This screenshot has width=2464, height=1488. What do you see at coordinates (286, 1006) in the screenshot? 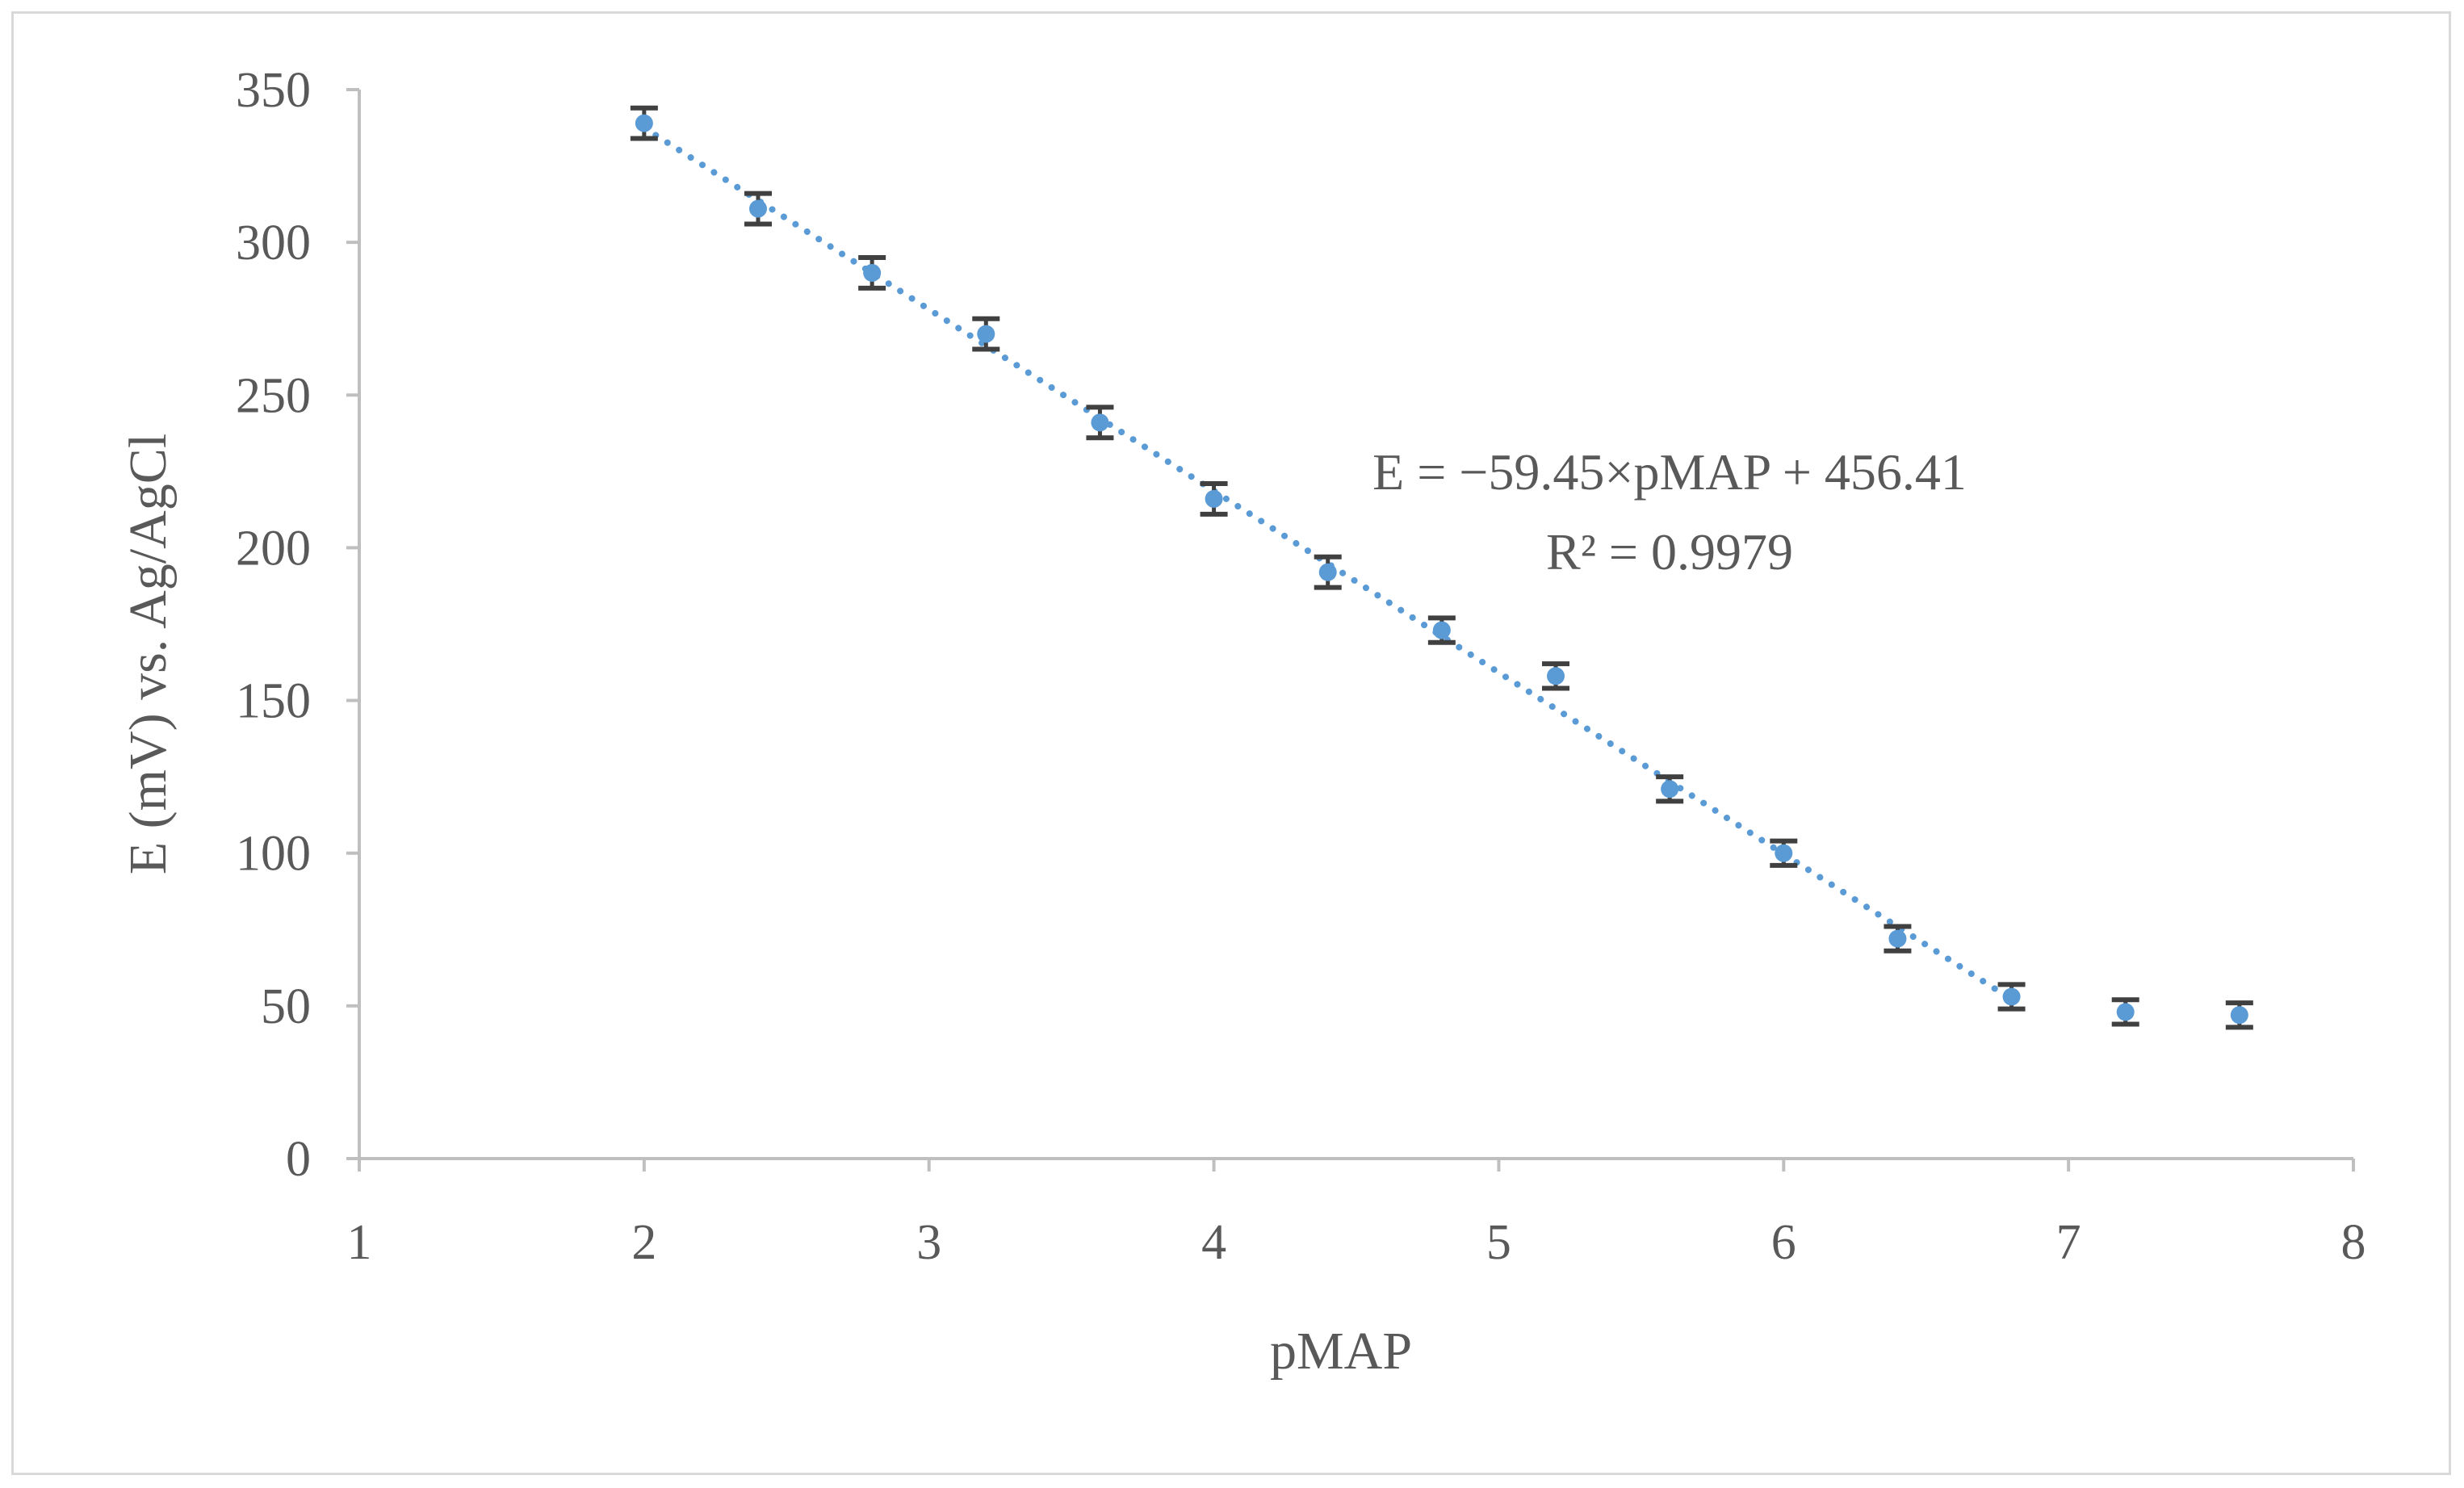
I see `y-tick-label: 50` at bounding box center [286, 1006].